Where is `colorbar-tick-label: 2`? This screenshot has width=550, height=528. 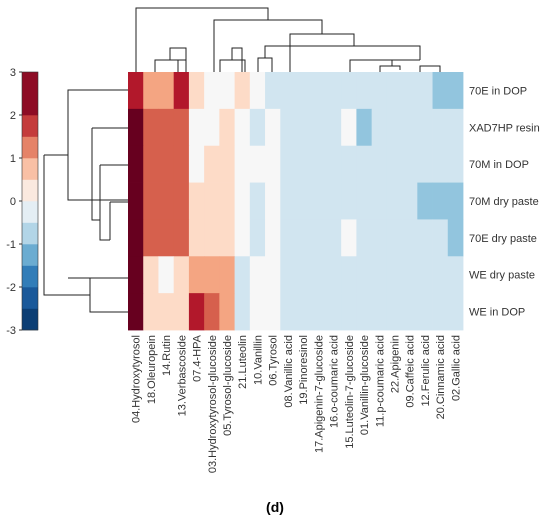
colorbar-tick-label: 2 is located at coordinates (13, 116).